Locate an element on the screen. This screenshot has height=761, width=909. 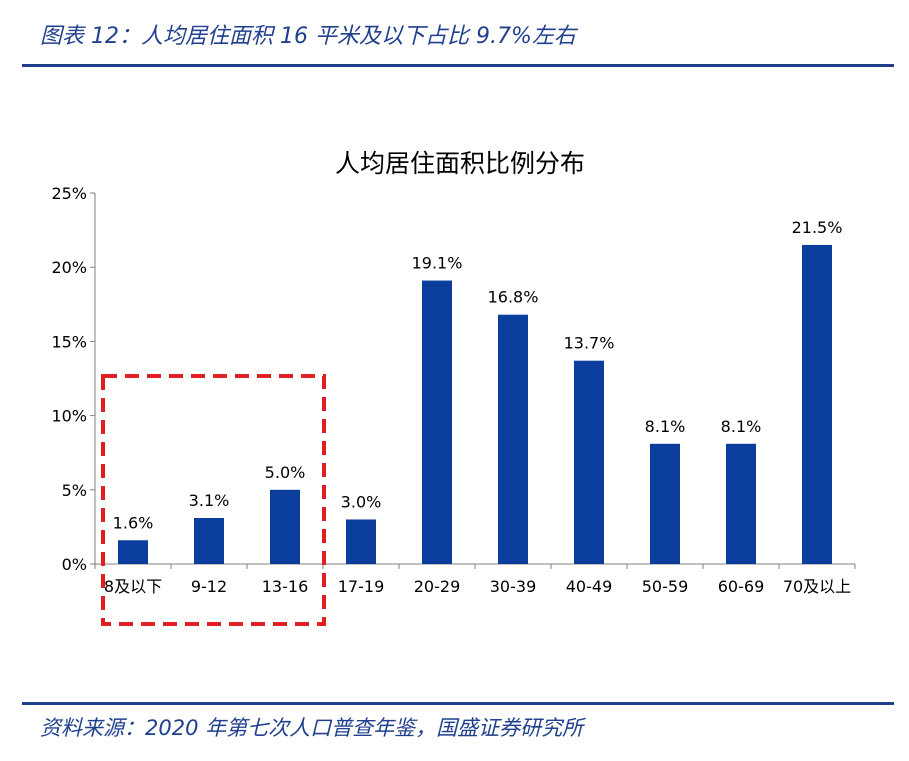
bar-value-label: 1.6% is located at coordinates (133, 522).